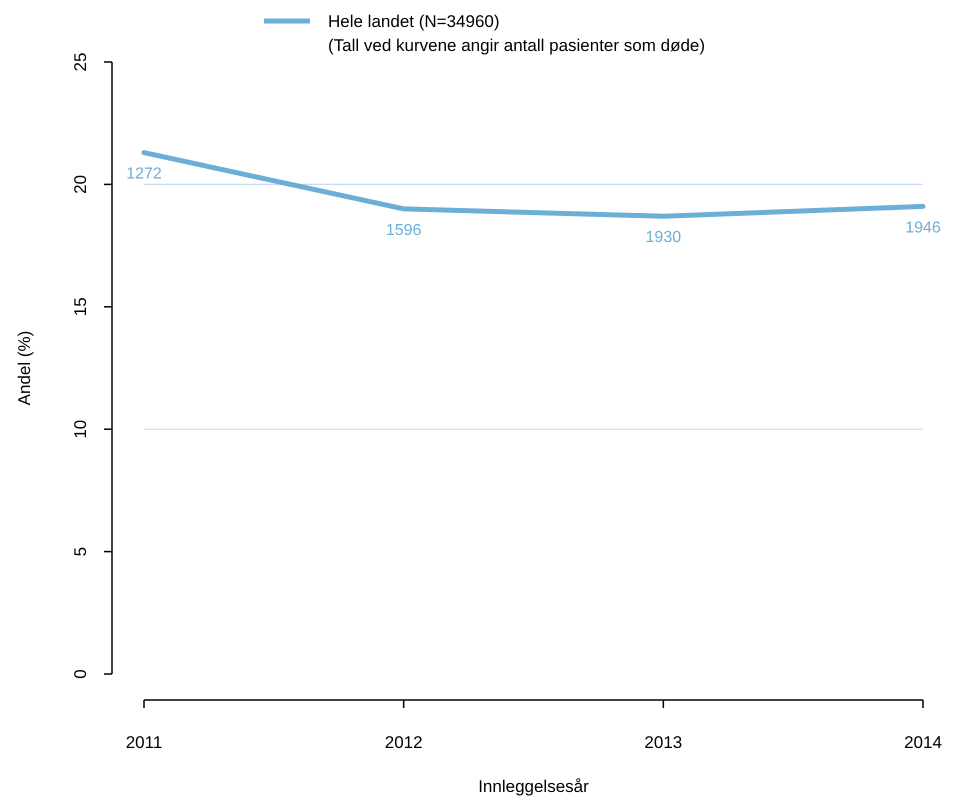 Image resolution: width=953 pixels, height=805 pixels. What do you see at coordinates (144, 742) in the screenshot?
I see `x-tick-label: 2011` at bounding box center [144, 742].